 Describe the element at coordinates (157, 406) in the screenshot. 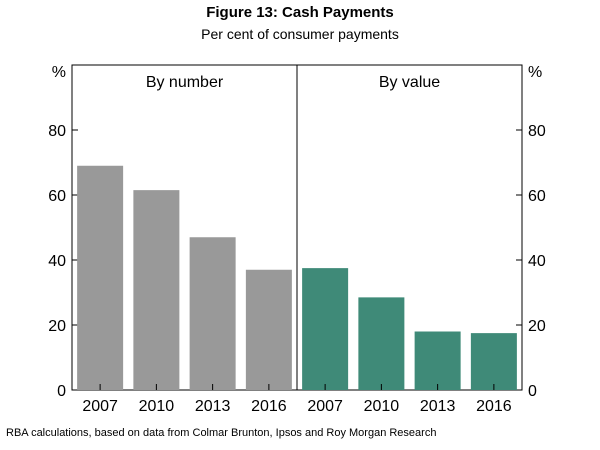

I see `x-tick-label-by-number-2010: 2010` at that location.